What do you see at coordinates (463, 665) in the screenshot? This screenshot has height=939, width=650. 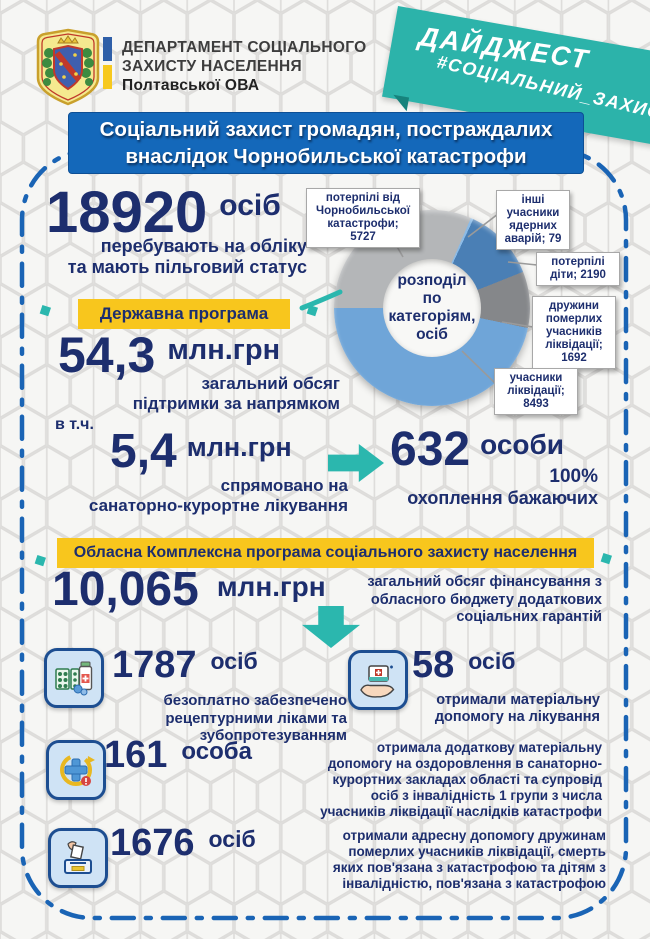 I see `stat-aid-count: 58 осіб` at bounding box center [463, 665].